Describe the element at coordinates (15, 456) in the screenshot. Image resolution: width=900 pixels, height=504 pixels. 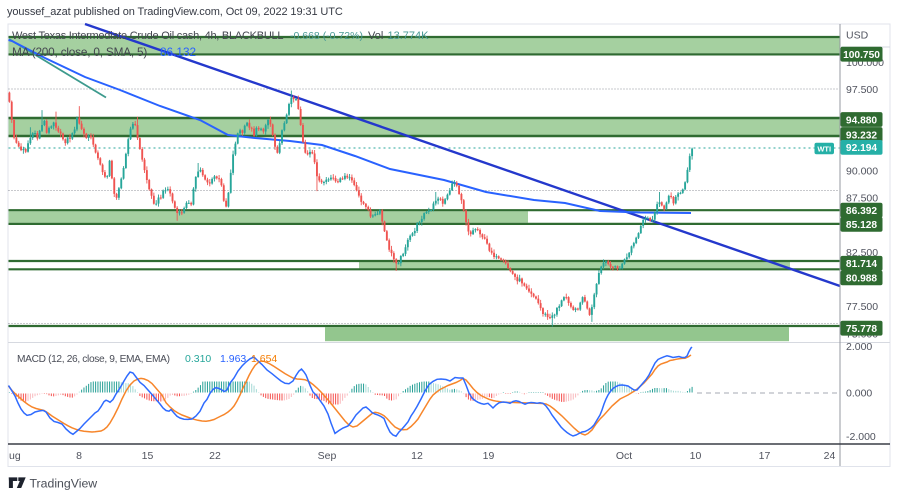
I see `svg-text: ug` at that location.